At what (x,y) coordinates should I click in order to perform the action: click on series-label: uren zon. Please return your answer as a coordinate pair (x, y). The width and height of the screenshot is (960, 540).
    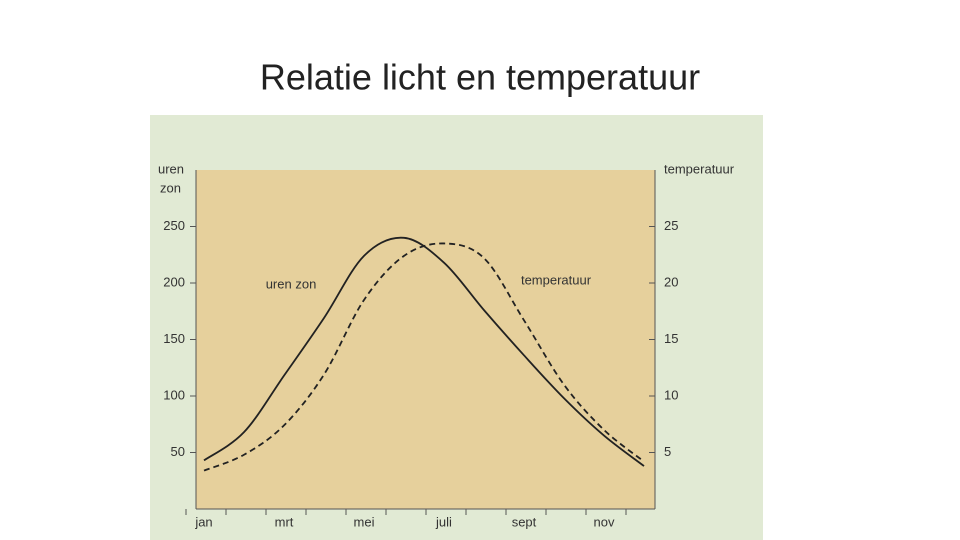
    Looking at the image, I should click on (291, 283).